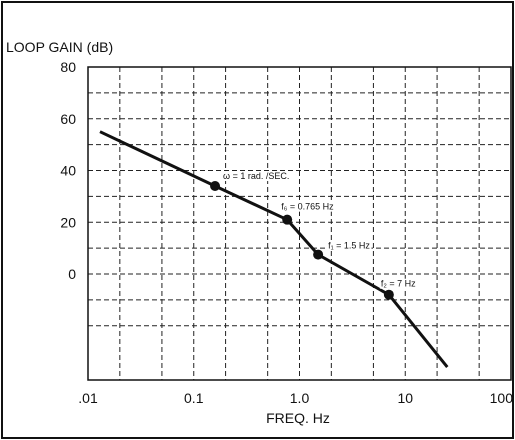 This screenshot has width=515, height=440. I want to click on y-tick-label: 80, so click(68, 67).